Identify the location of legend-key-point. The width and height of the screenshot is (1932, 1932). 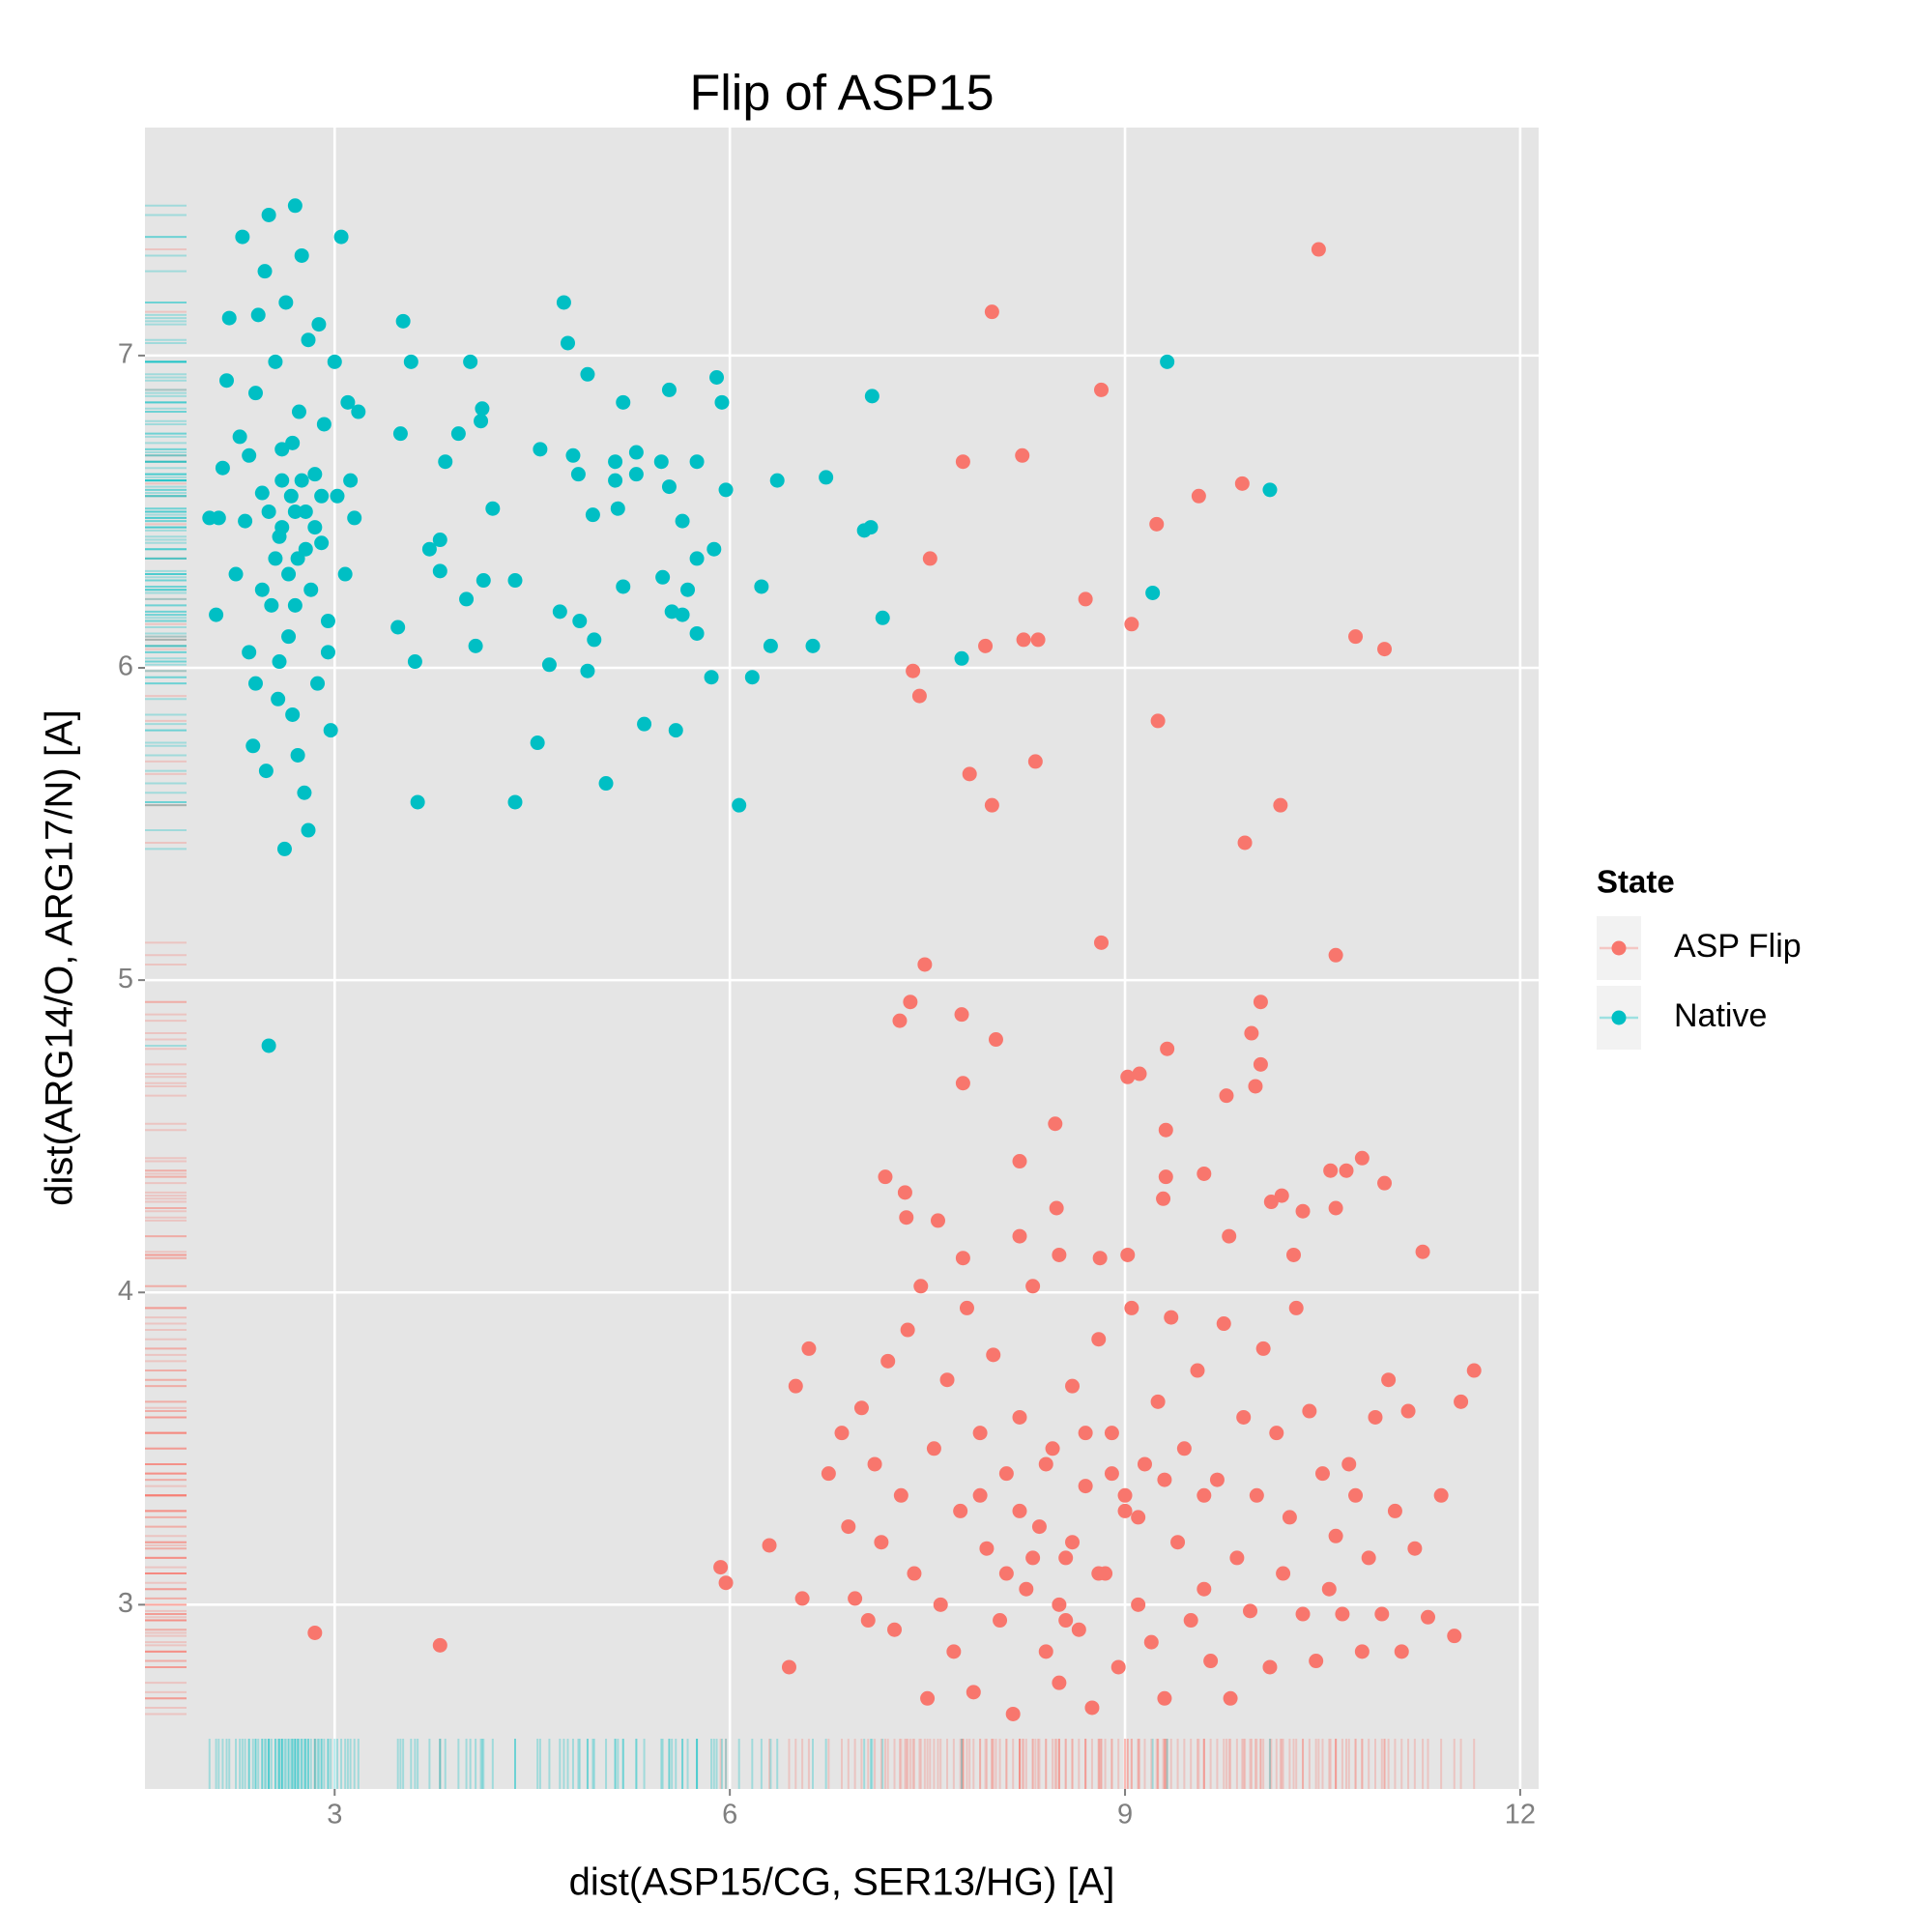
(1619, 1017).